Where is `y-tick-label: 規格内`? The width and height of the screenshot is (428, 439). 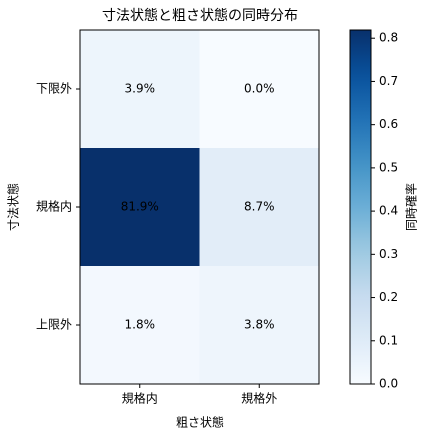 y-tick-label: 規格内 is located at coordinates (54, 206).